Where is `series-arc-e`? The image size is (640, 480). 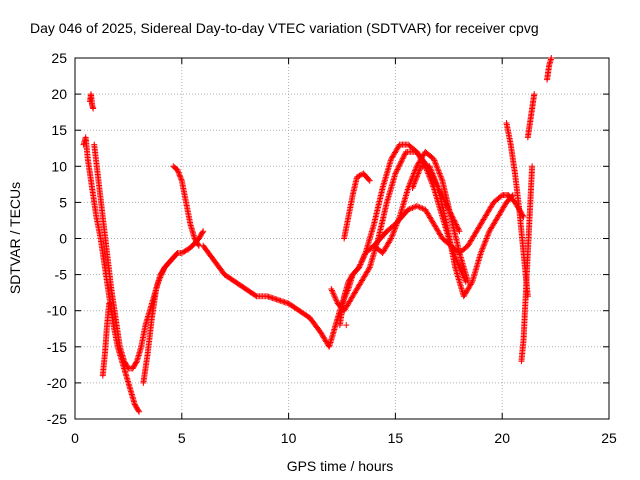 series-arc-e is located at coordinates (173, 307).